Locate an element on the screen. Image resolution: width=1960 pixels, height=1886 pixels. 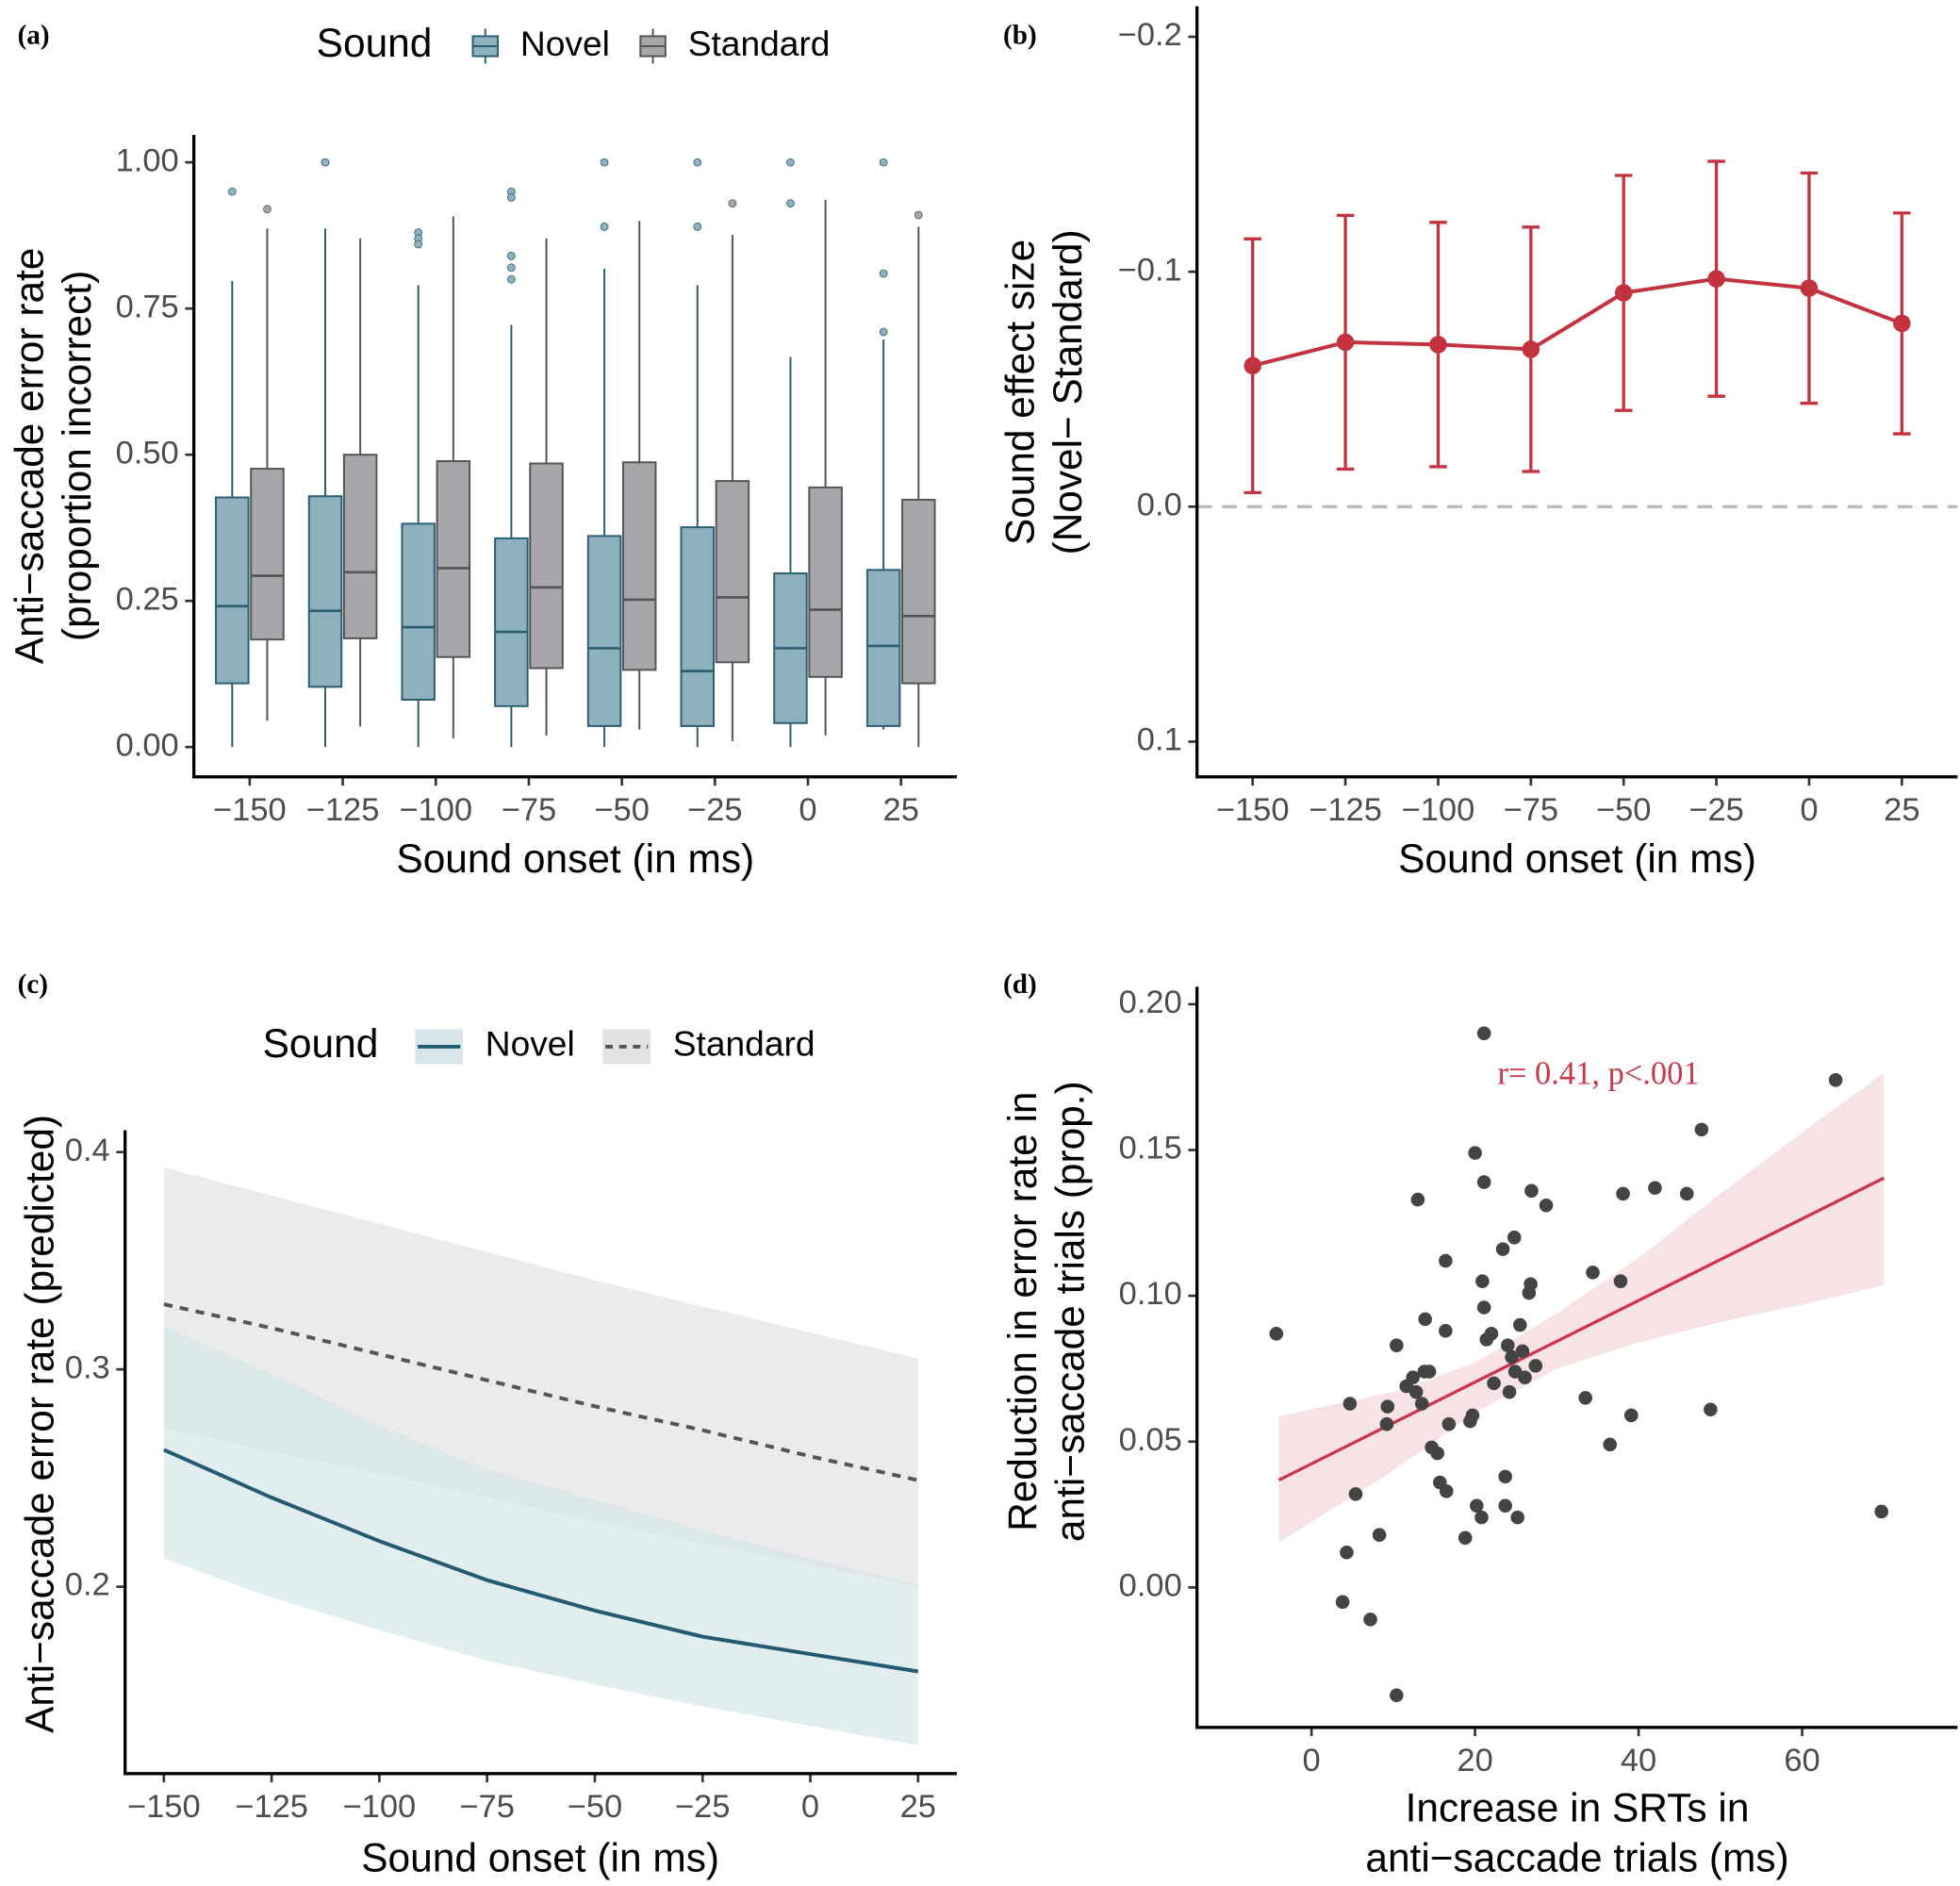
annotation: r= 0.41, p<.001 is located at coordinates (1598, 1074).